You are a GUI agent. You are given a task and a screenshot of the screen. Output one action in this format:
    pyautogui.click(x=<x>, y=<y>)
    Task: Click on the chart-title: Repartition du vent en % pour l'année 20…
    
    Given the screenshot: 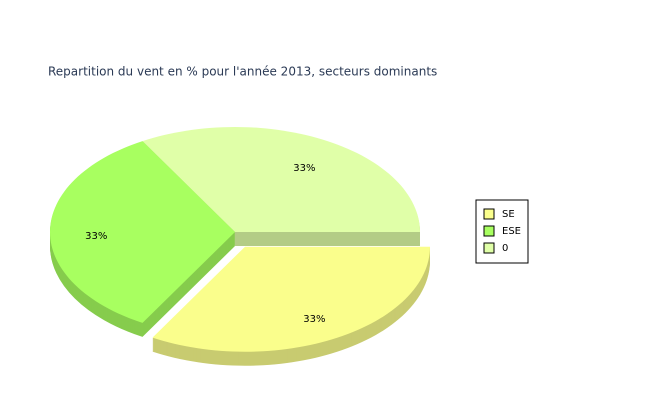 What is the action you would take?
    pyautogui.click(x=242, y=72)
    